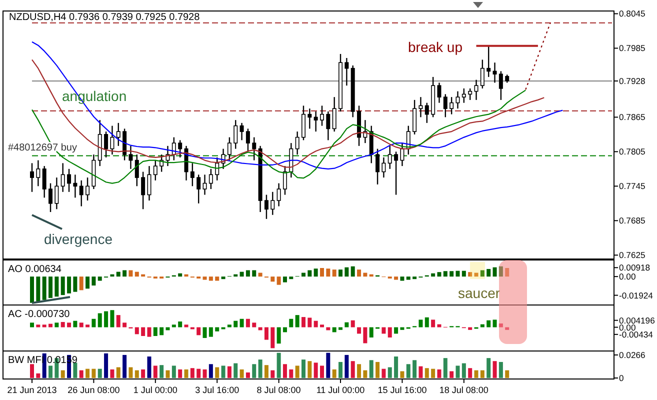  Describe the element at coordinates (463, 390) in the screenshot. I see `x-tick-label: 18 Jul 08:00` at that location.